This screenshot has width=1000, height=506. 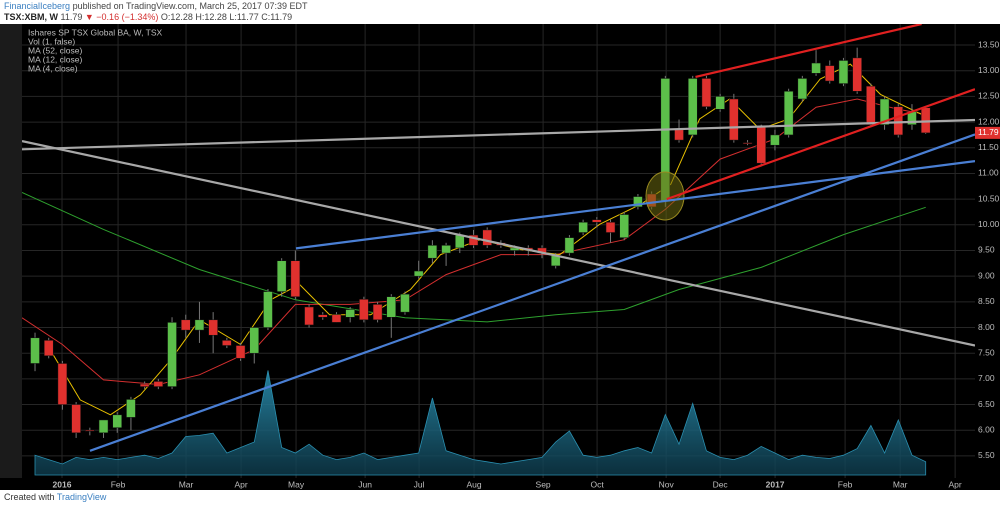 What do you see at coordinates (986, 404) in the screenshot?
I see `y-tick-label: 6.50` at bounding box center [986, 404].